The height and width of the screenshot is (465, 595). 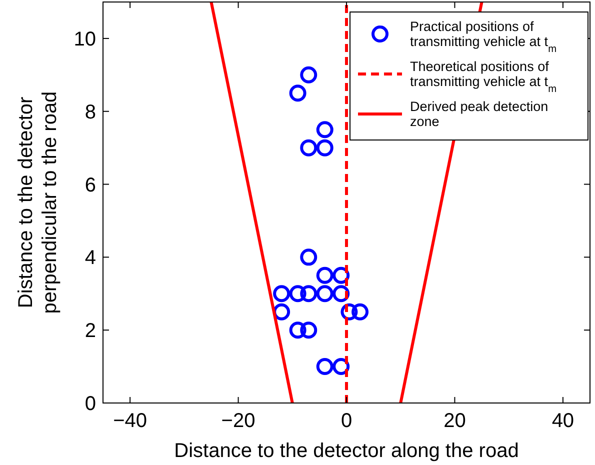 What do you see at coordinates (346, 451) in the screenshot?
I see `x-axis-title: Distance to the detector along the road` at bounding box center [346, 451].